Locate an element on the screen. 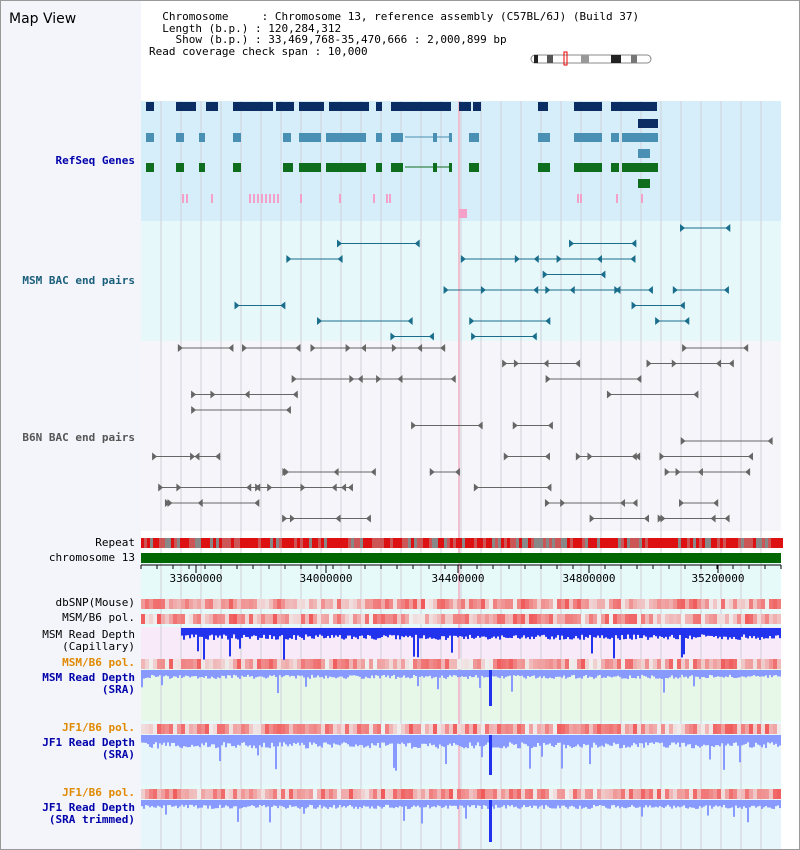  track-label-dbsnp: dbSNP(Mouse) is located at coordinates (95, 602).